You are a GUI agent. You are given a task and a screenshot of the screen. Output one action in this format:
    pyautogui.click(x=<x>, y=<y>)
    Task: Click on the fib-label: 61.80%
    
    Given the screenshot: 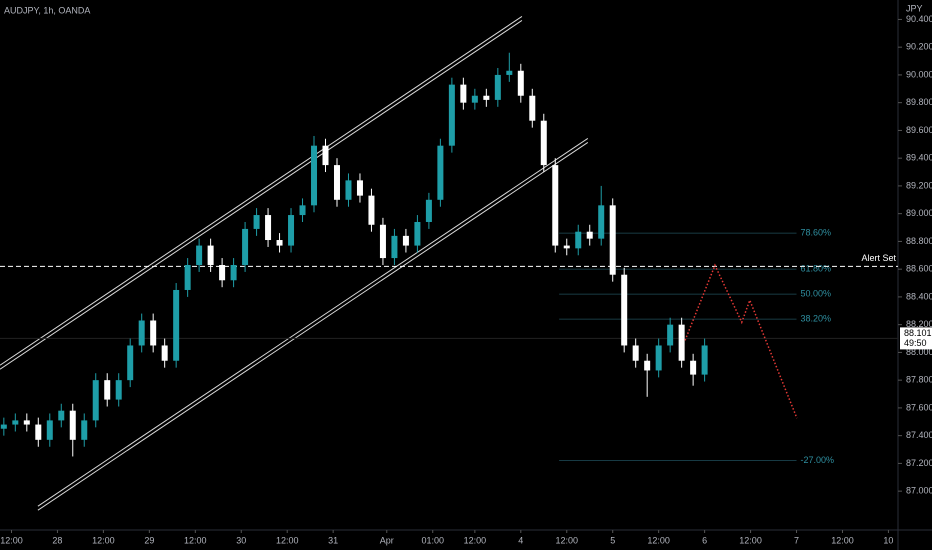 What is the action you would take?
    pyautogui.click(x=816, y=269)
    